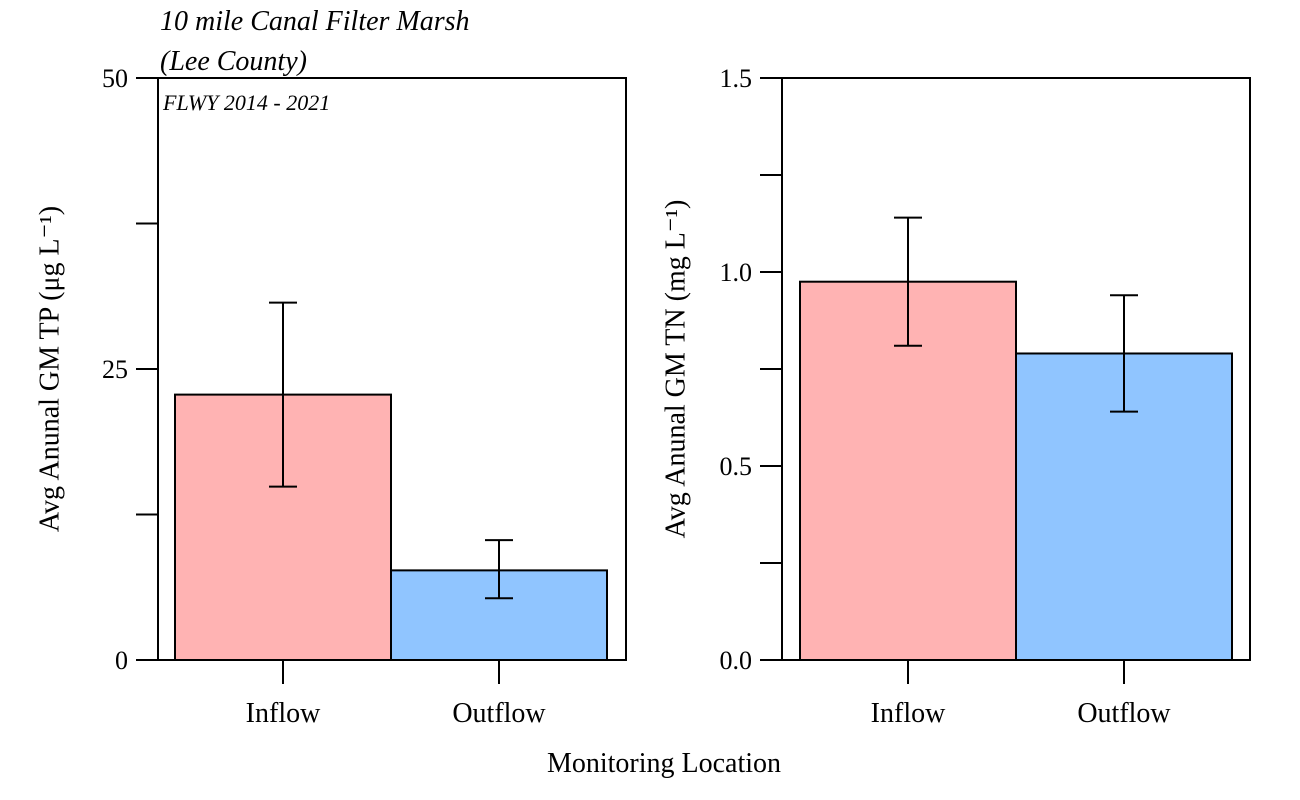 Image resolution: width=1300 pixels, height=800 pixels. I want to click on tp-category-label-inflow: Inflow, so click(283, 713).